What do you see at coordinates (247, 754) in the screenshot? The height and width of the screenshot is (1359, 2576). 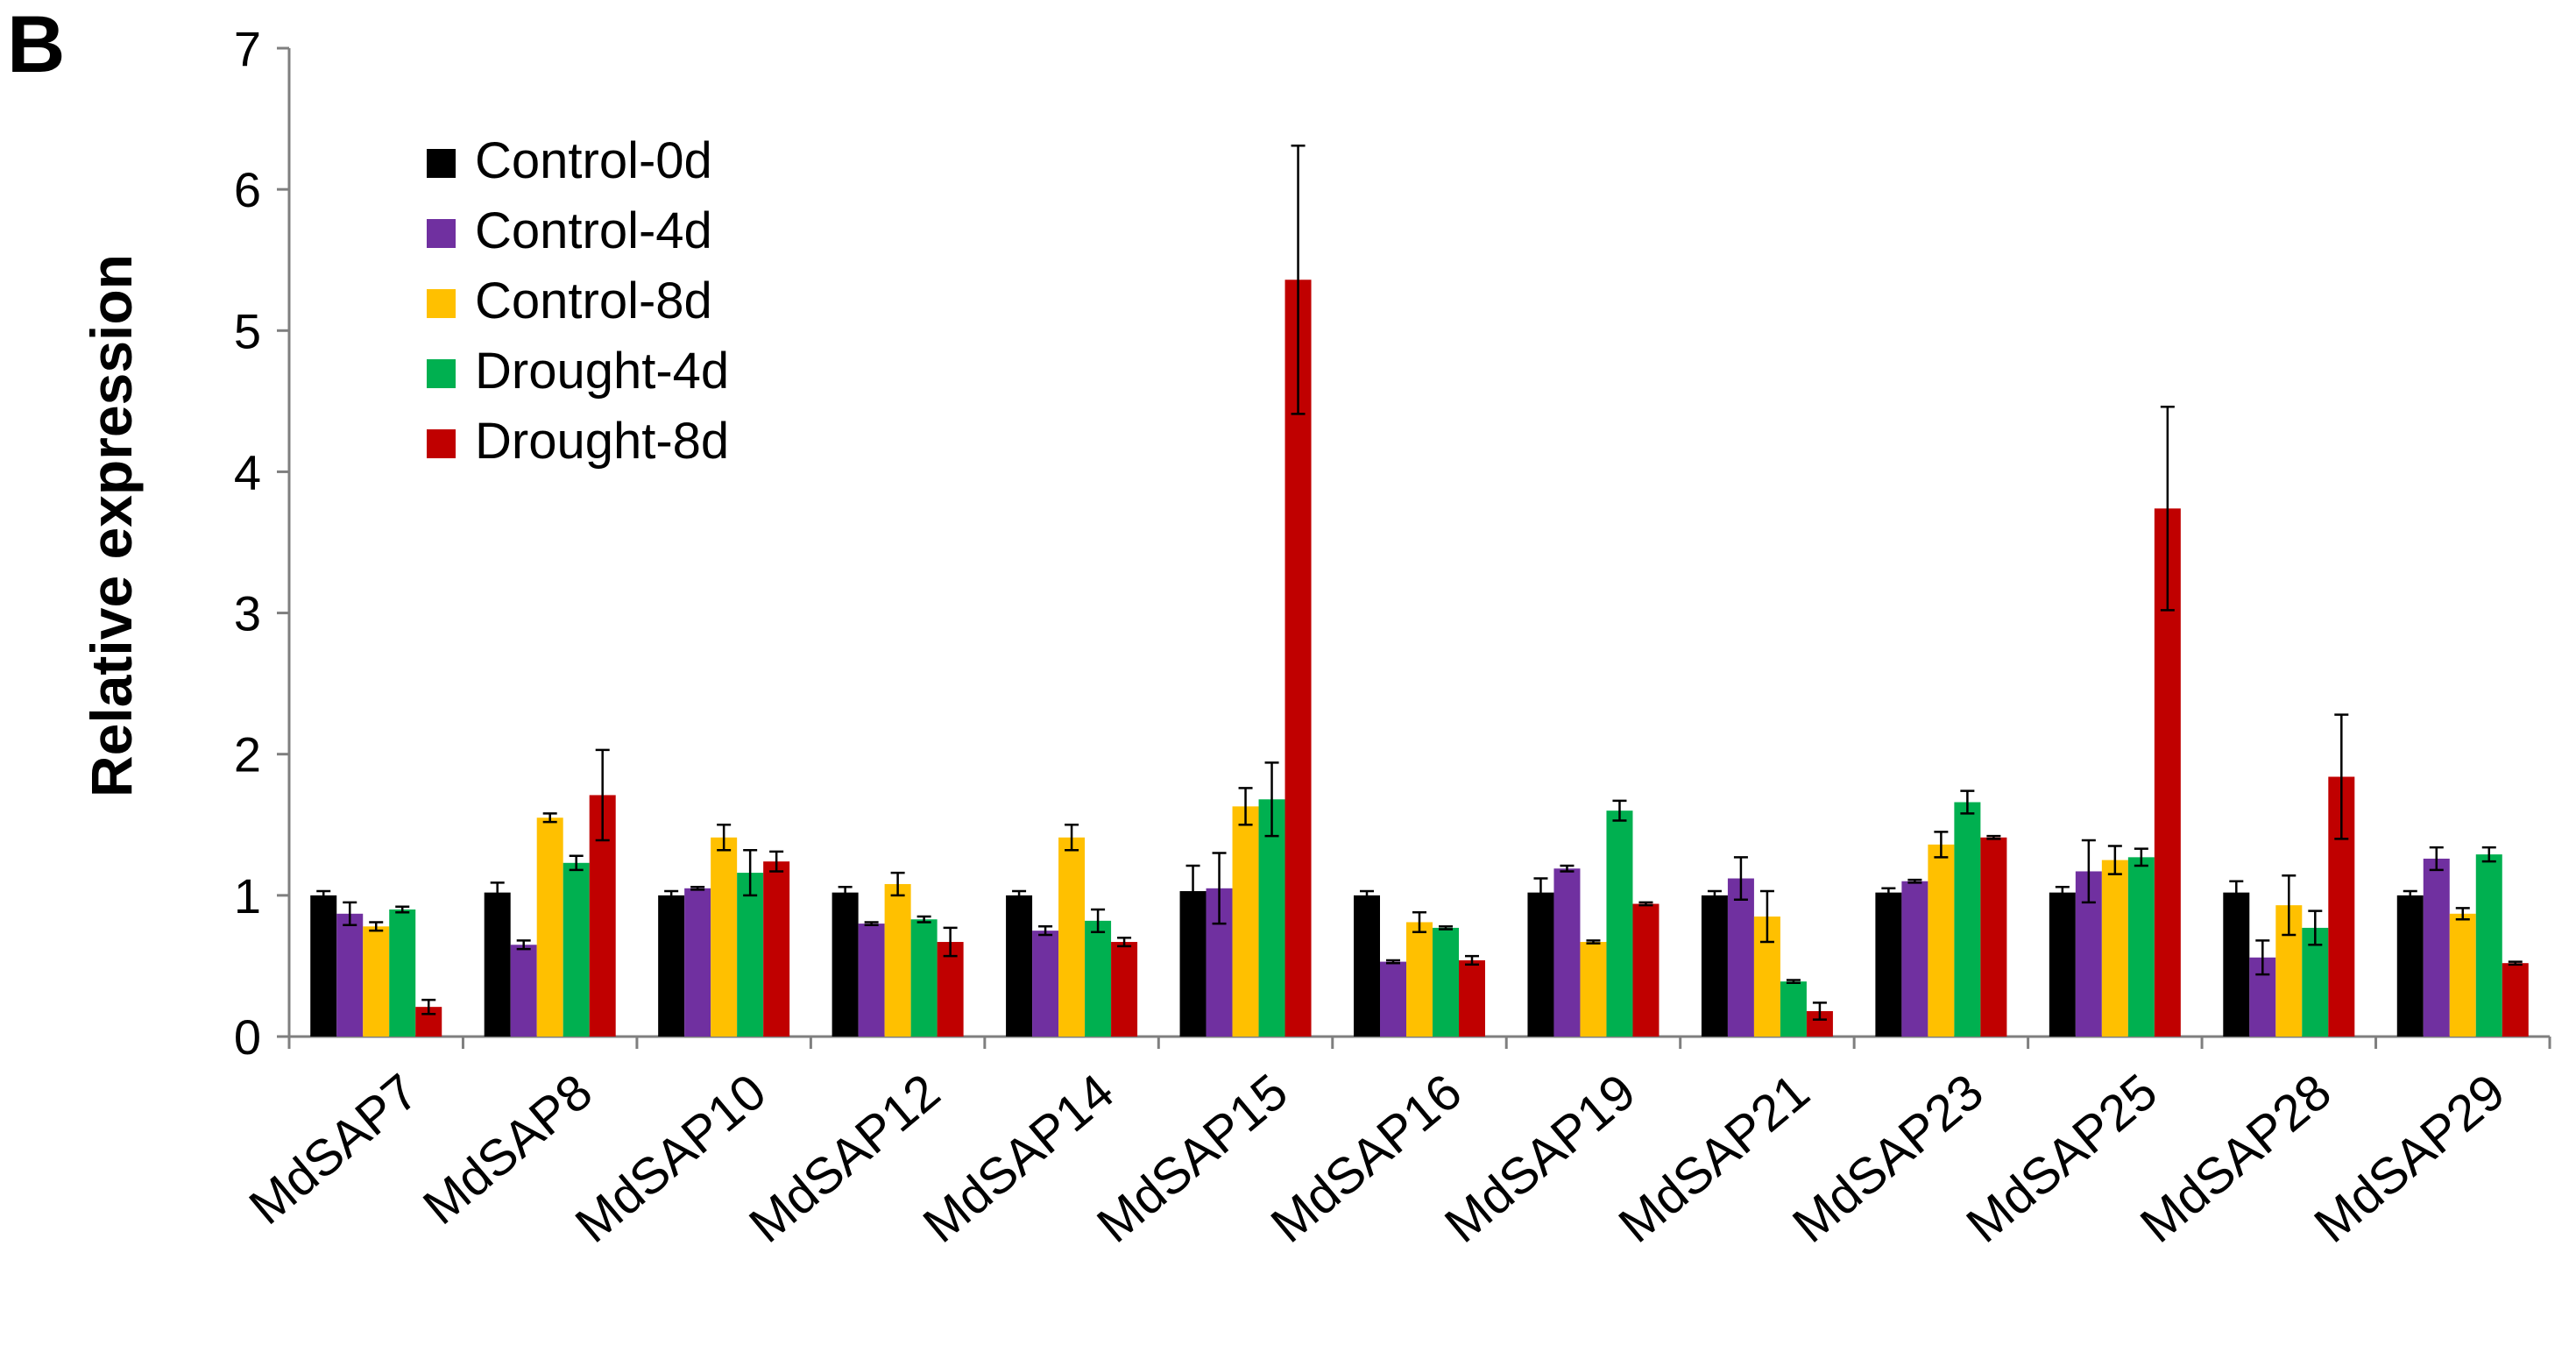 I see `y-tick-label: 2` at bounding box center [247, 754].